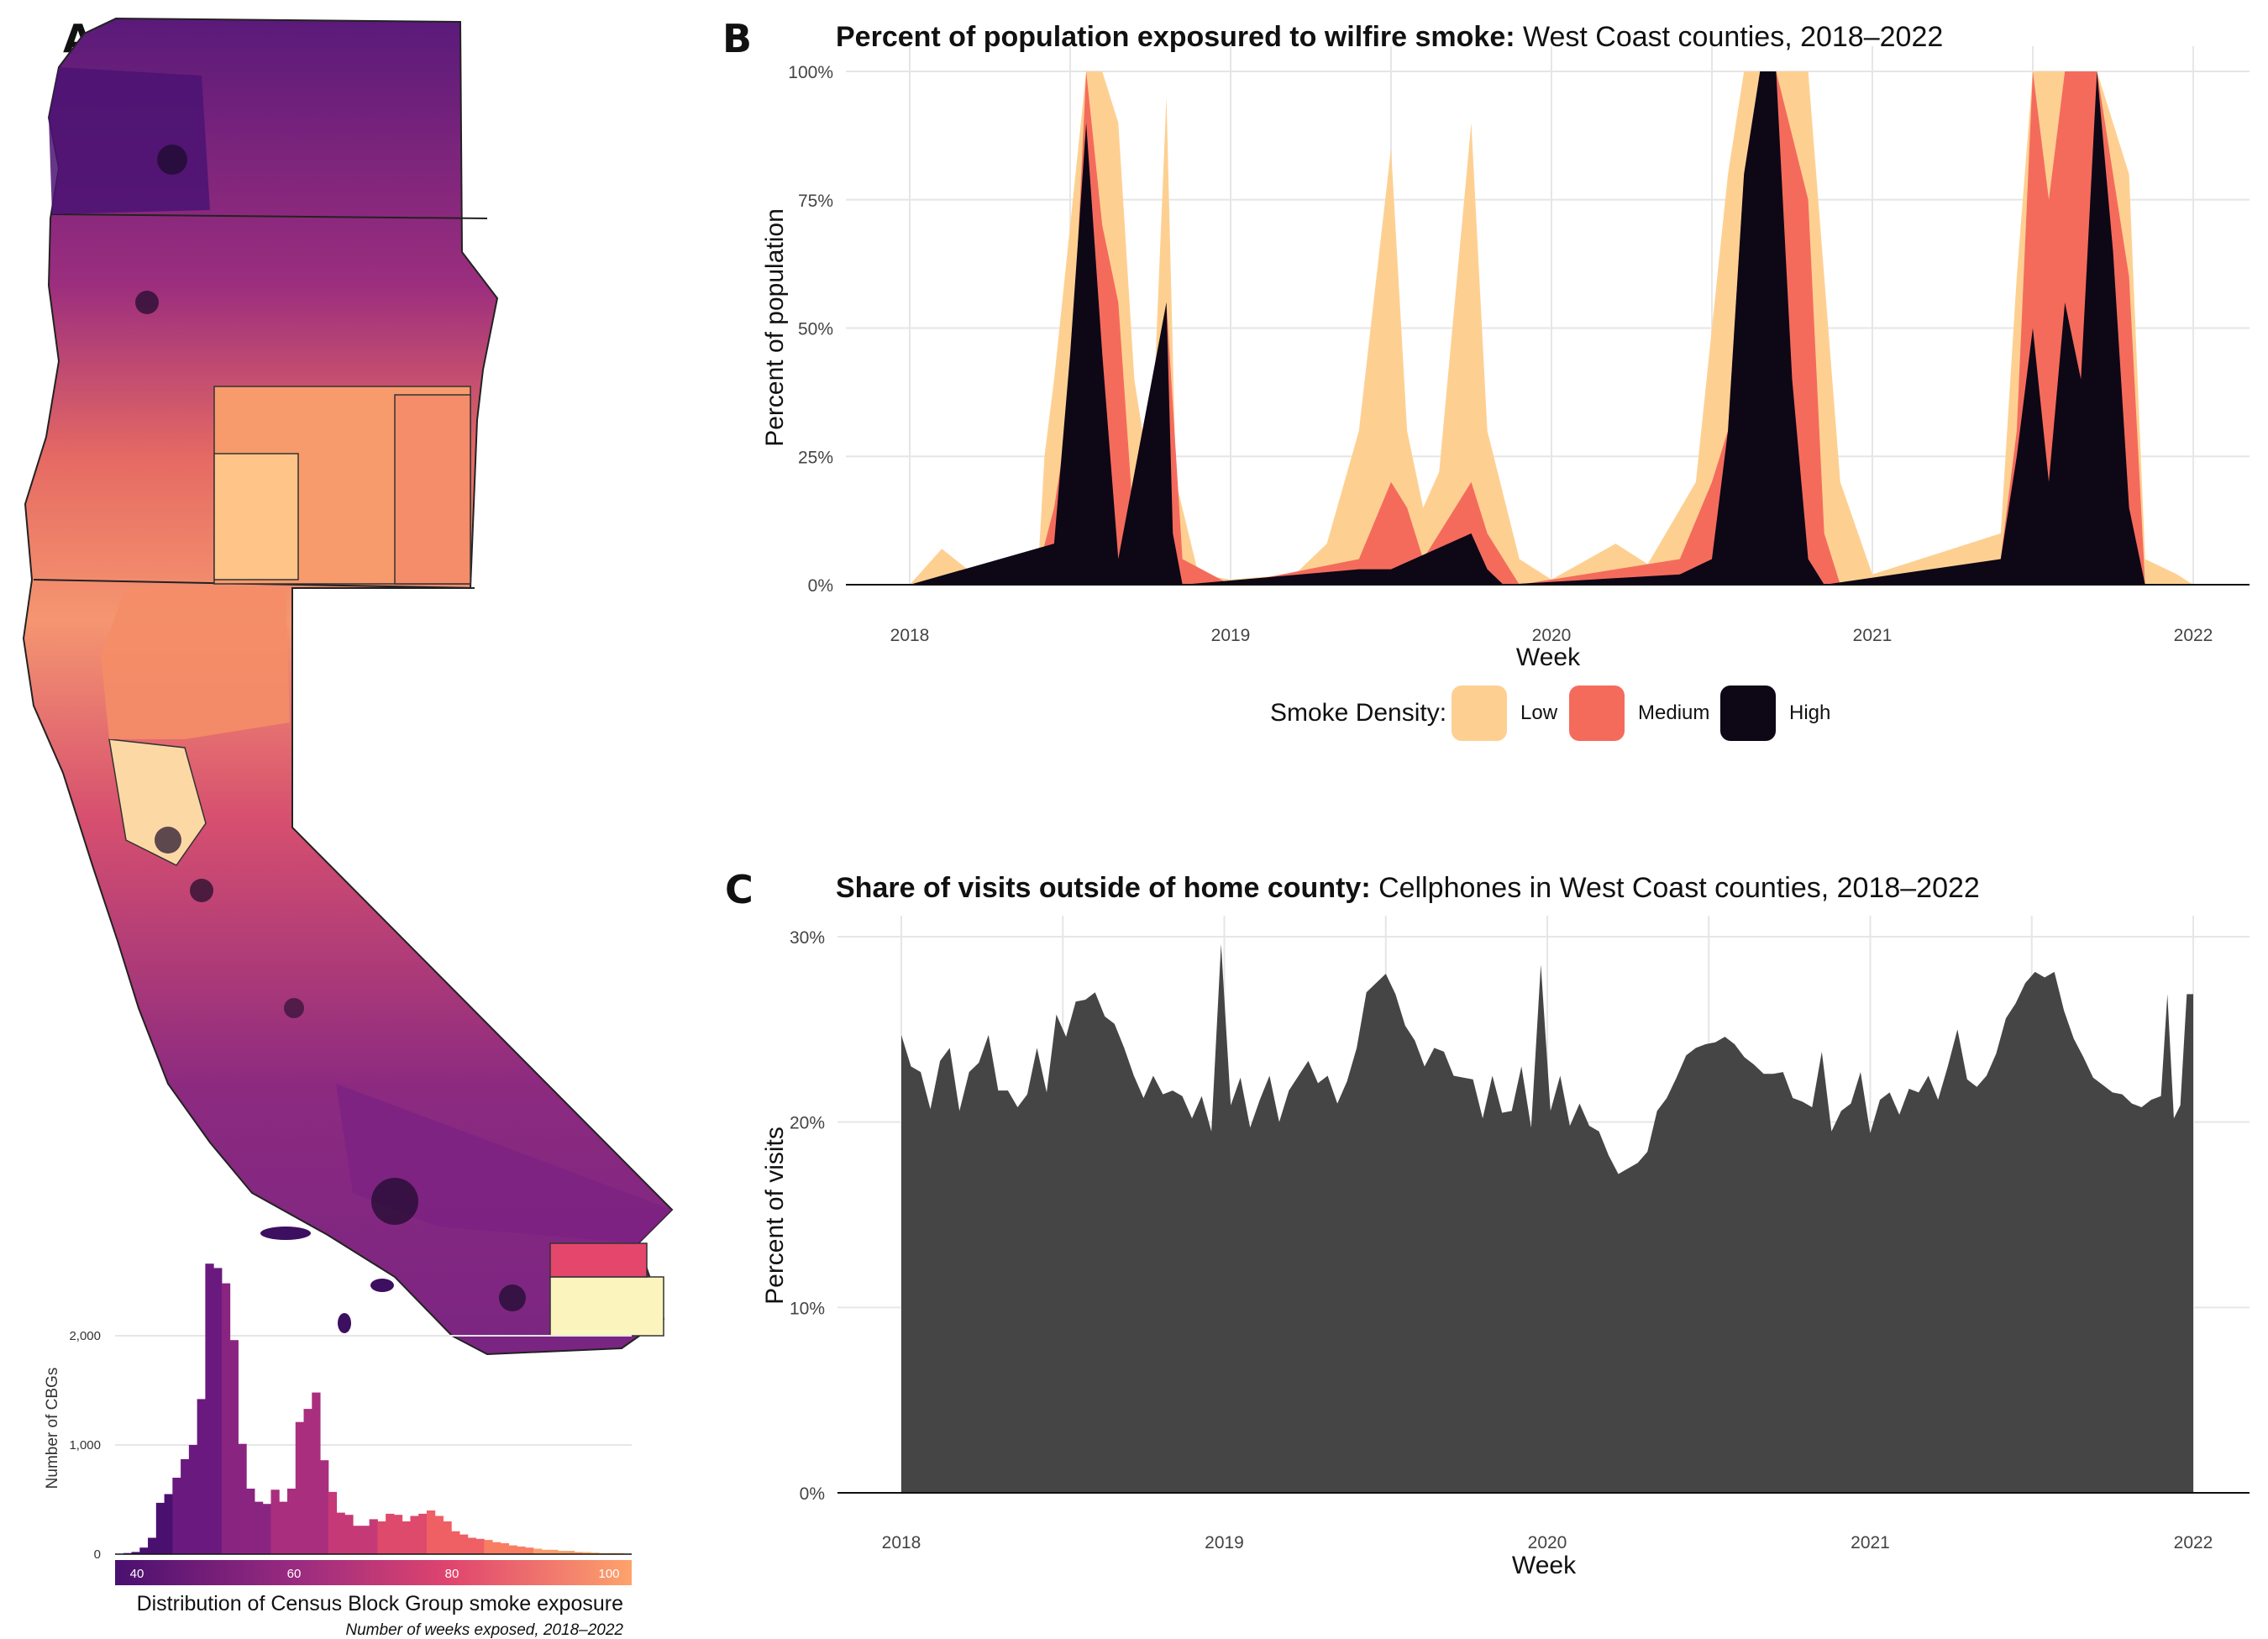 The width and height of the screenshot is (2268, 1639). Describe the element at coordinates (1552, 635) in the screenshot. I see `b-xtick: 2020` at that location.